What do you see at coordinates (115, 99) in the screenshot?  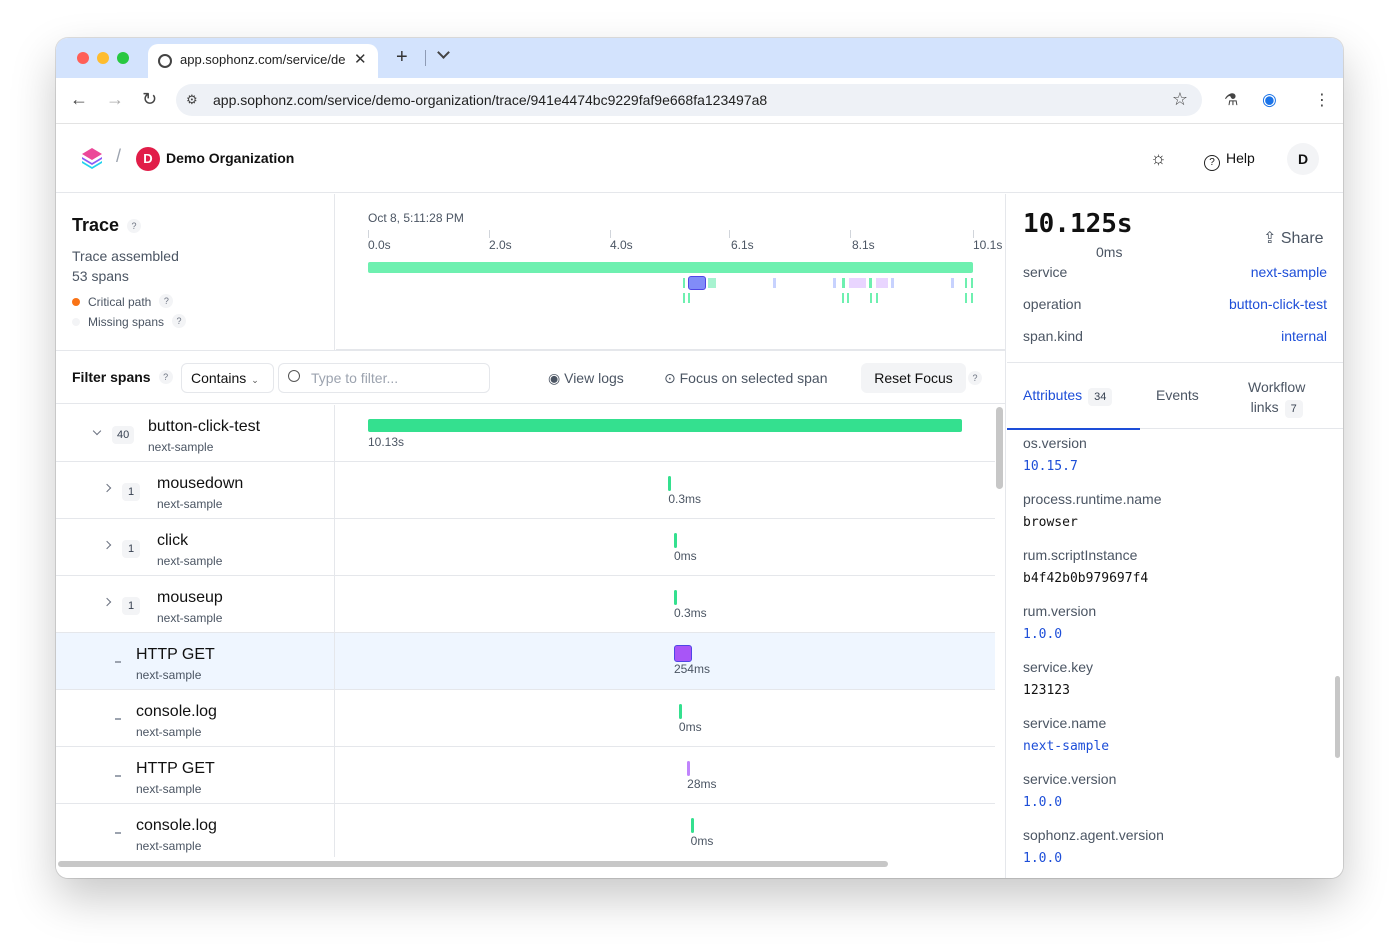 I see `forward-arrow-icon: →` at bounding box center [115, 99].